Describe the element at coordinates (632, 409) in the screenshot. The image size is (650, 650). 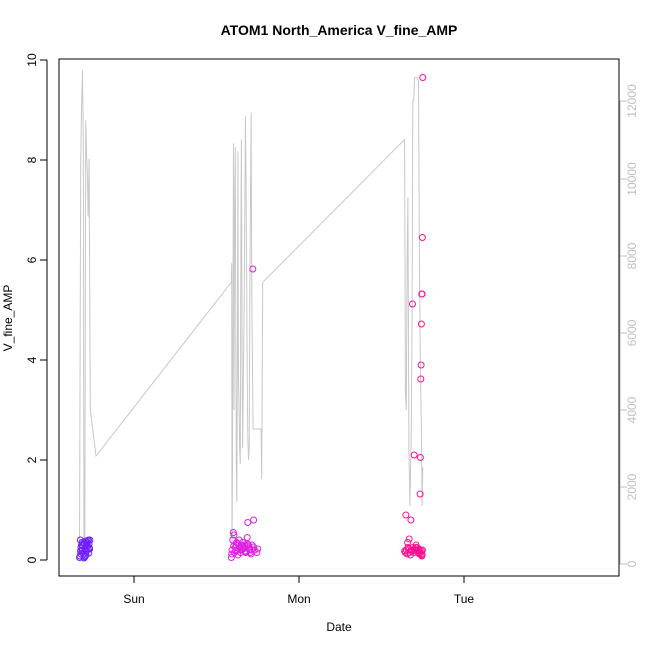
I see `y2-tick-label-4000: 4000` at that location.